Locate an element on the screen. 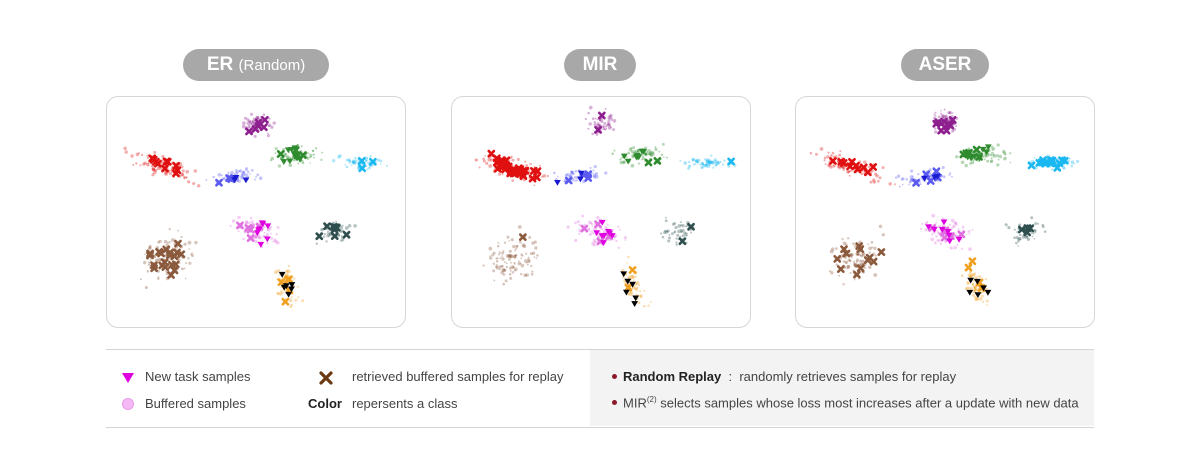 The width and height of the screenshot is (1200, 471). aser-tsne-plot is located at coordinates (944, 207).